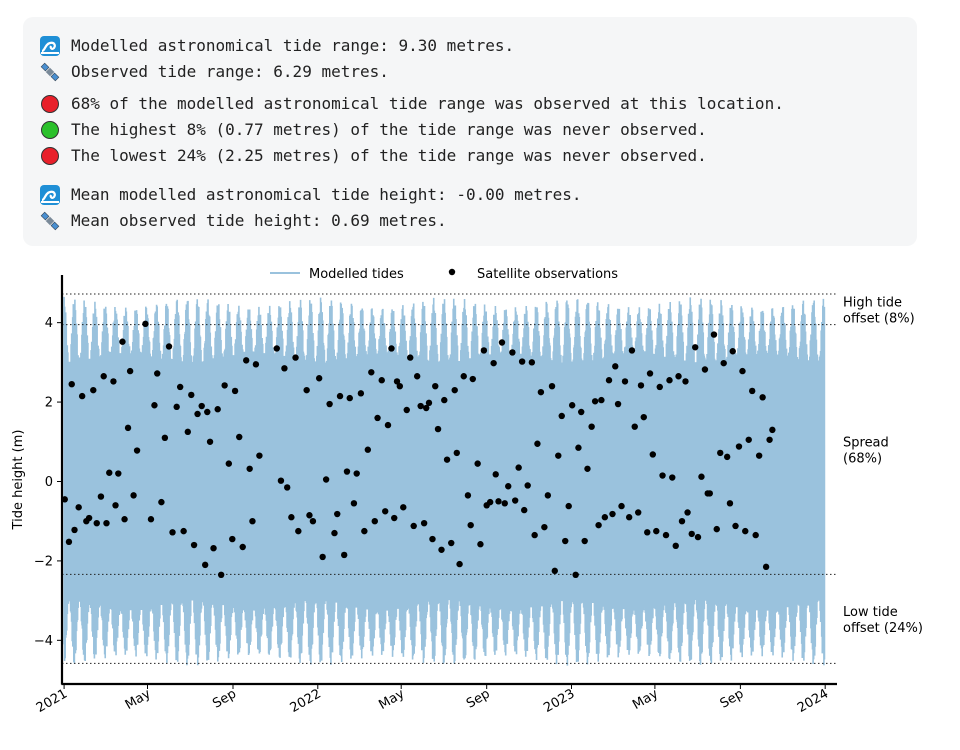 This screenshot has height=750, width=960. Describe the element at coordinates (444, 274) in the screenshot. I see `legend: Modelled tides Satellite observations` at that location.